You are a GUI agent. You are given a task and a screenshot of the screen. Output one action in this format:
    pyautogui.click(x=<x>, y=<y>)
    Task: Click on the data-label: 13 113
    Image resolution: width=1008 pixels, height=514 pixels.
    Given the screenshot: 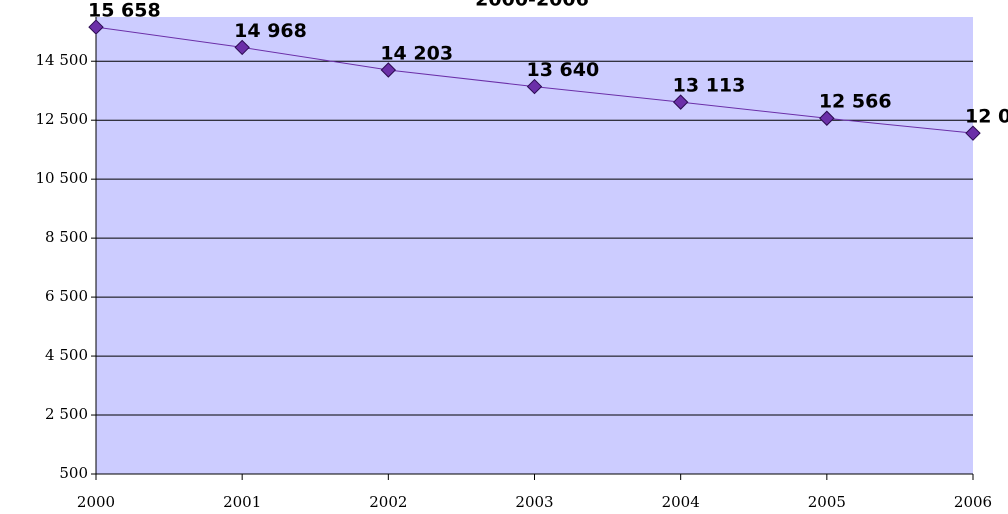 What is the action you would take?
    pyautogui.click(x=709, y=86)
    